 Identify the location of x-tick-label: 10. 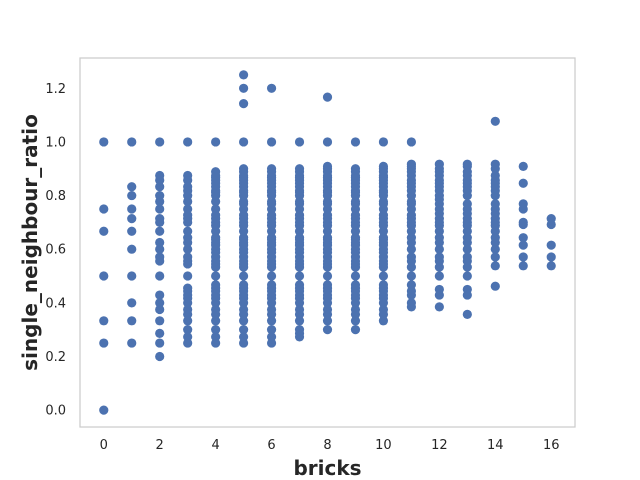
(383, 445).